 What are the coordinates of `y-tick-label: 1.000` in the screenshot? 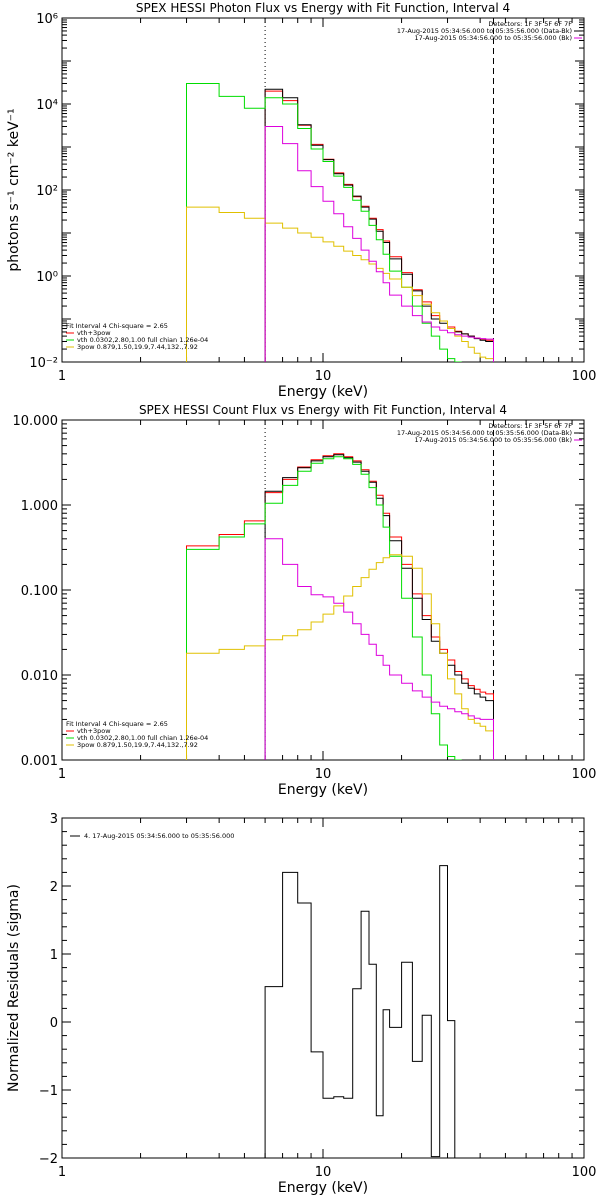 It's located at (39, 506).